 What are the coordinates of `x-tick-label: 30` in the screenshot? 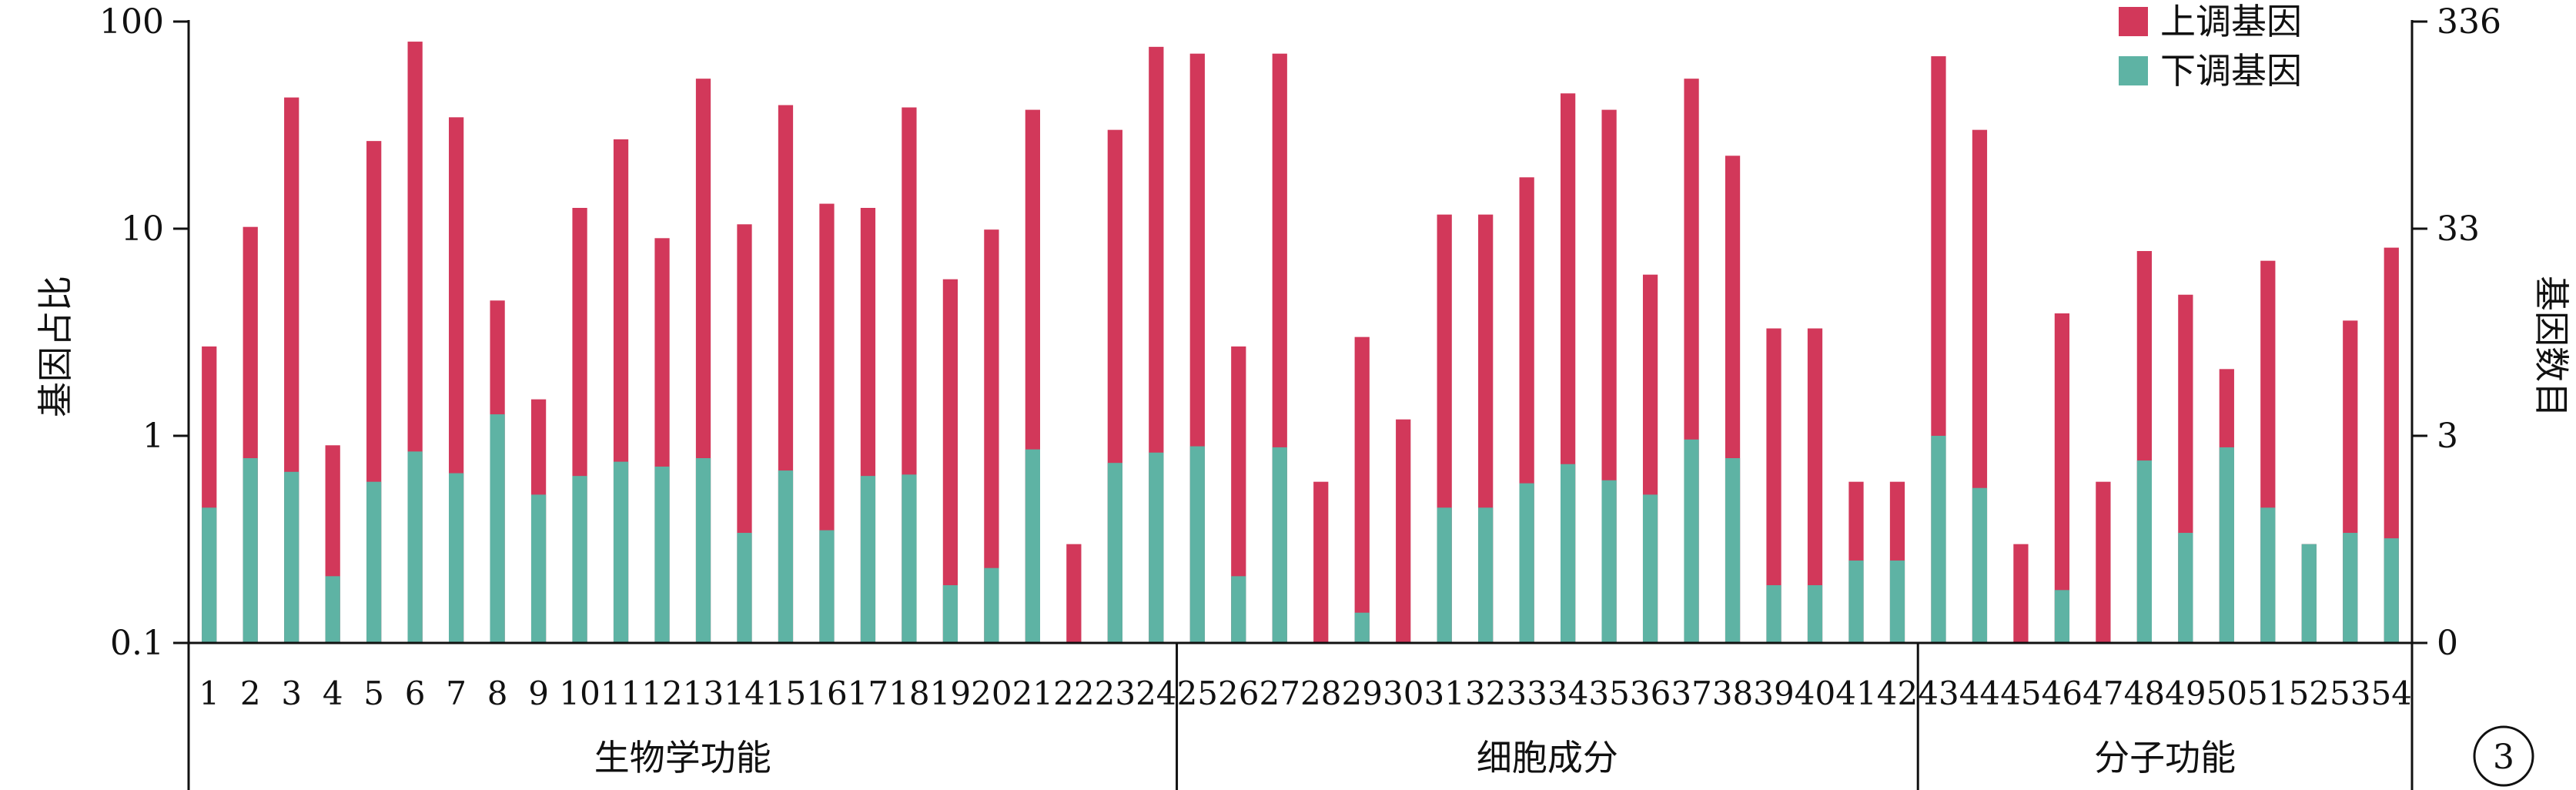 It's located at (1403, 693).